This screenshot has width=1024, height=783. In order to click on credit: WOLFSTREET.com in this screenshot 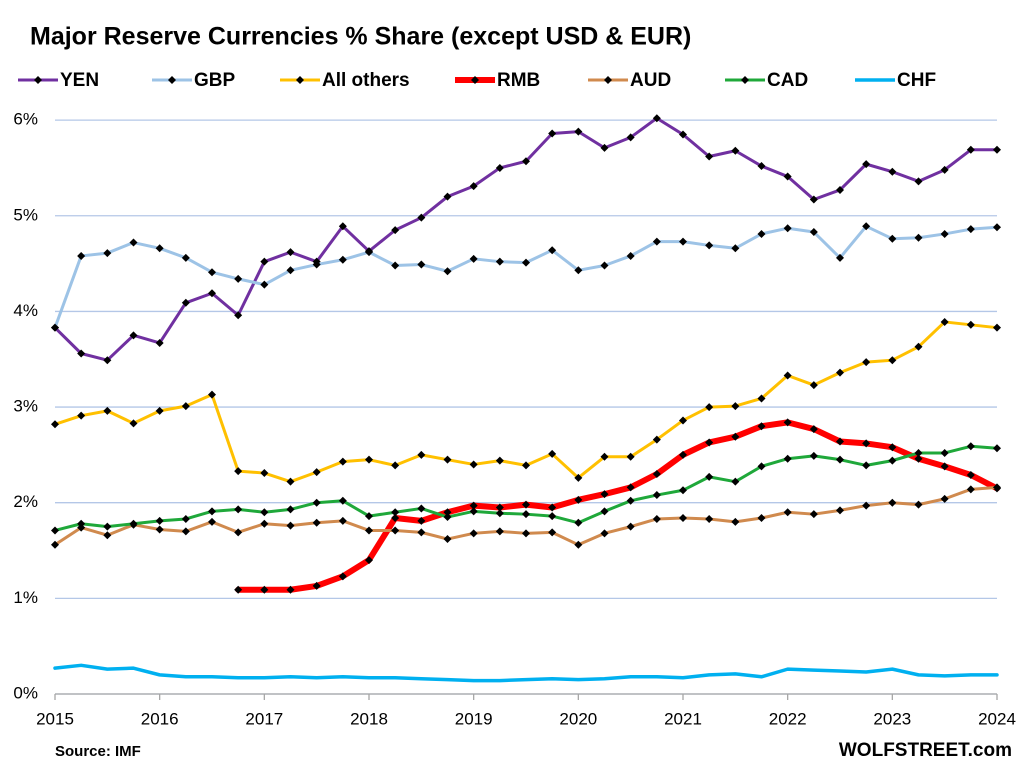, I will do `click(925, 750)`.